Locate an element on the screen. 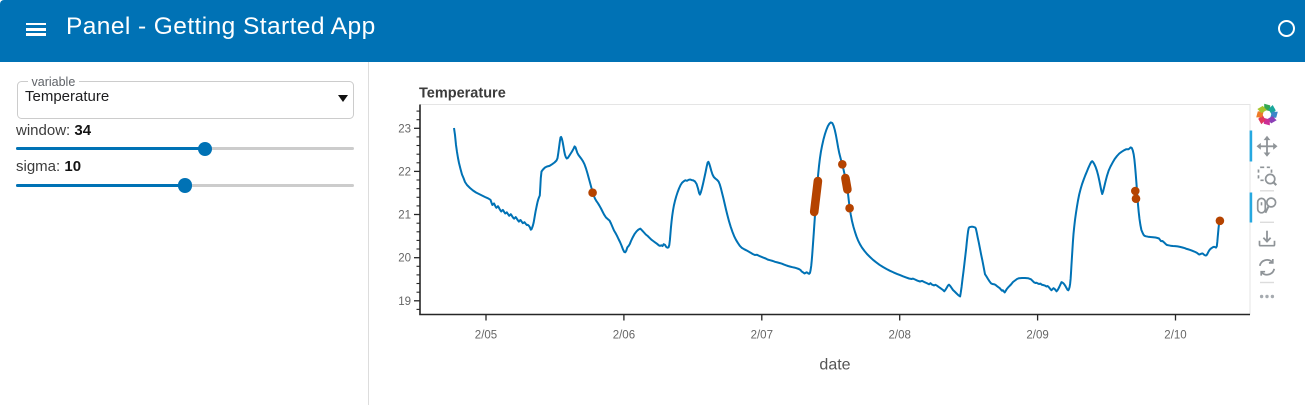 Image resolution: width=1305 pixels, height=405 pixels. svg-text: 2/05 is located at coordinates (486, 336).